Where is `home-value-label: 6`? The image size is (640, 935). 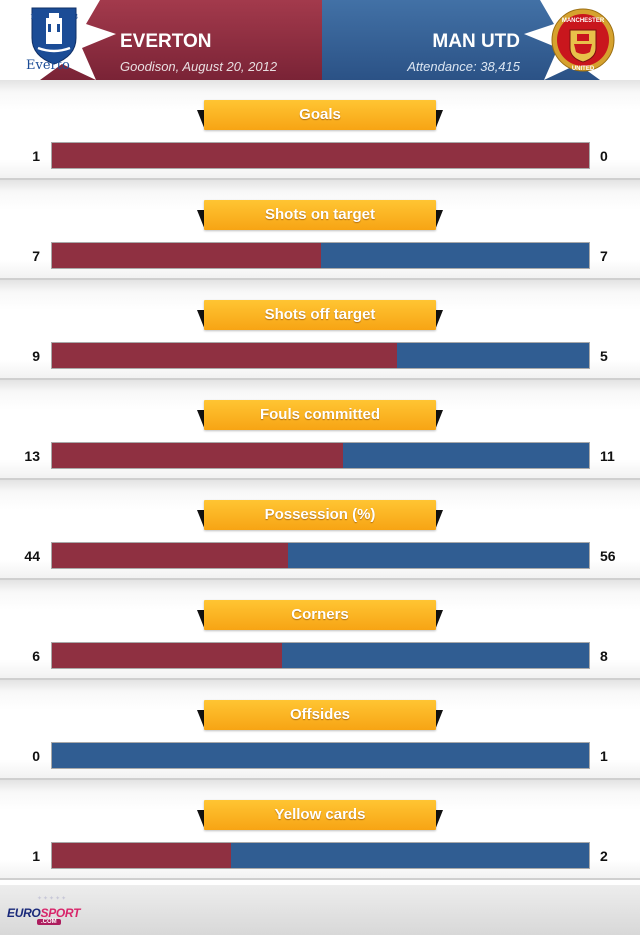
home-value-label: 6 is located at coordinates (36, 656).